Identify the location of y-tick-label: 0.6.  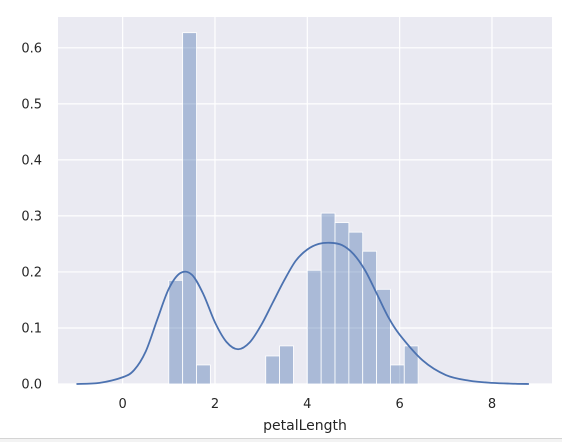
(31, 48).